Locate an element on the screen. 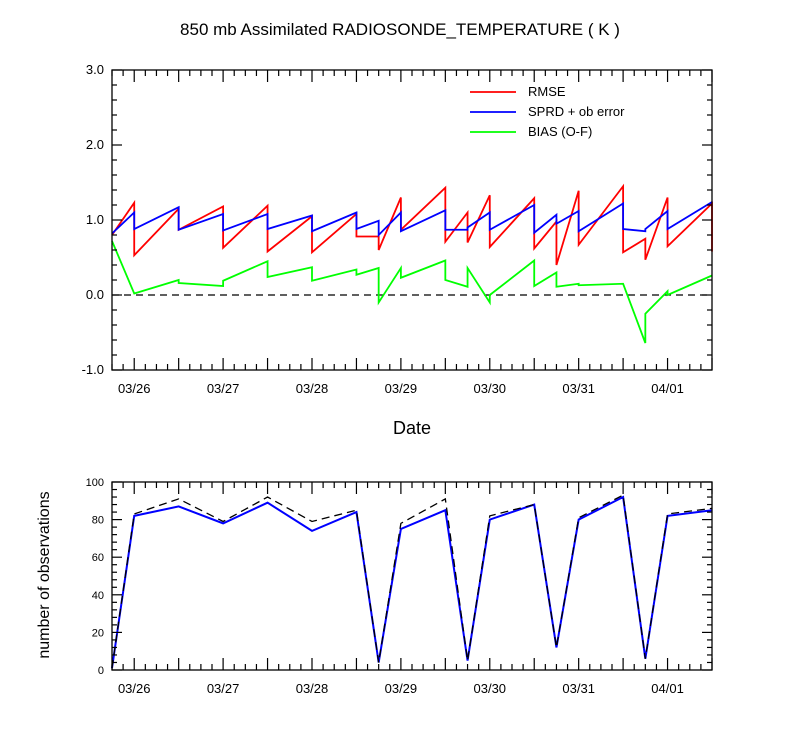 This screenshot has height=750, width=800. legend-label-1: SPRD + ob error is located at coordinates (576, 111).